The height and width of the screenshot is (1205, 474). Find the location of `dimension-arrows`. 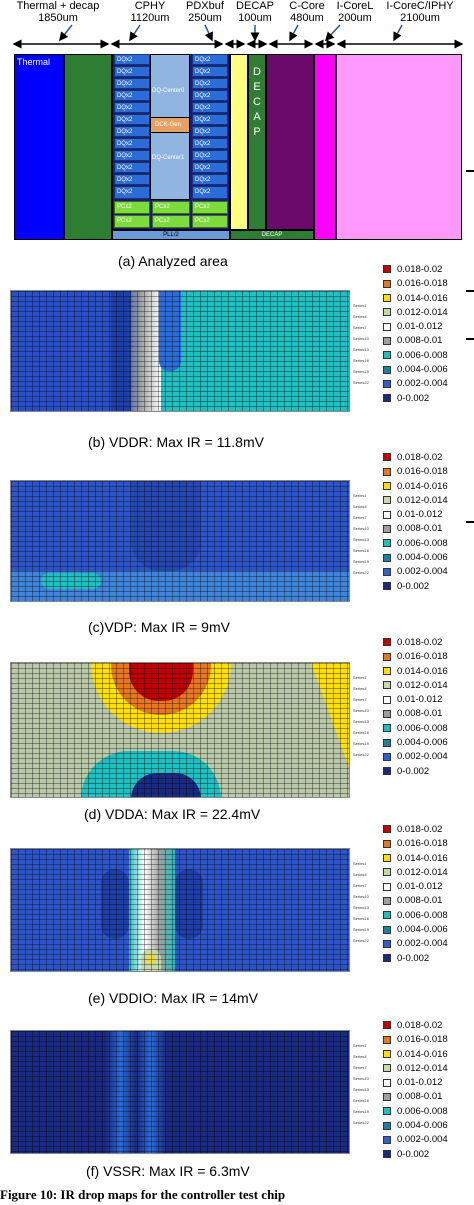

dimension-arrows is located at coordinates (238, 36).